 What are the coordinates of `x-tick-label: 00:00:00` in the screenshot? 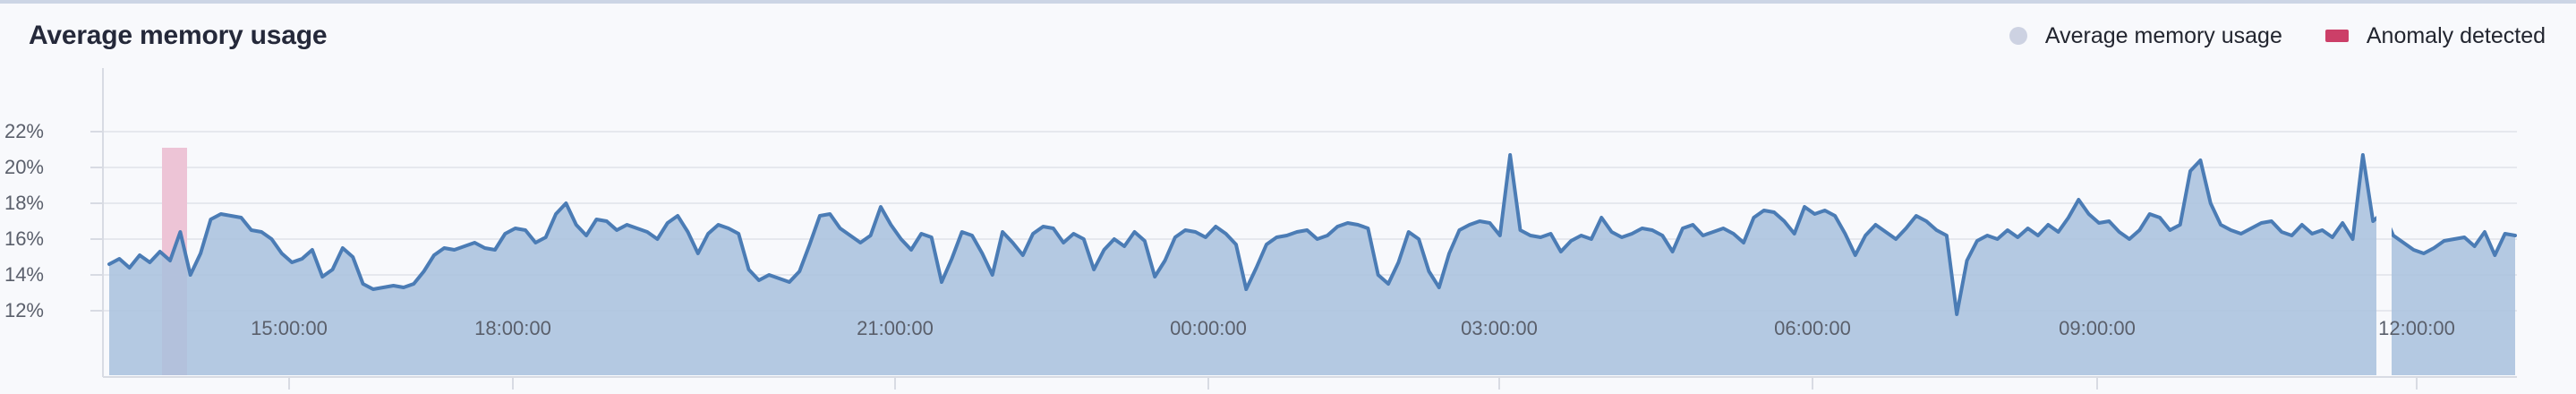 It's located at (1208, 328).